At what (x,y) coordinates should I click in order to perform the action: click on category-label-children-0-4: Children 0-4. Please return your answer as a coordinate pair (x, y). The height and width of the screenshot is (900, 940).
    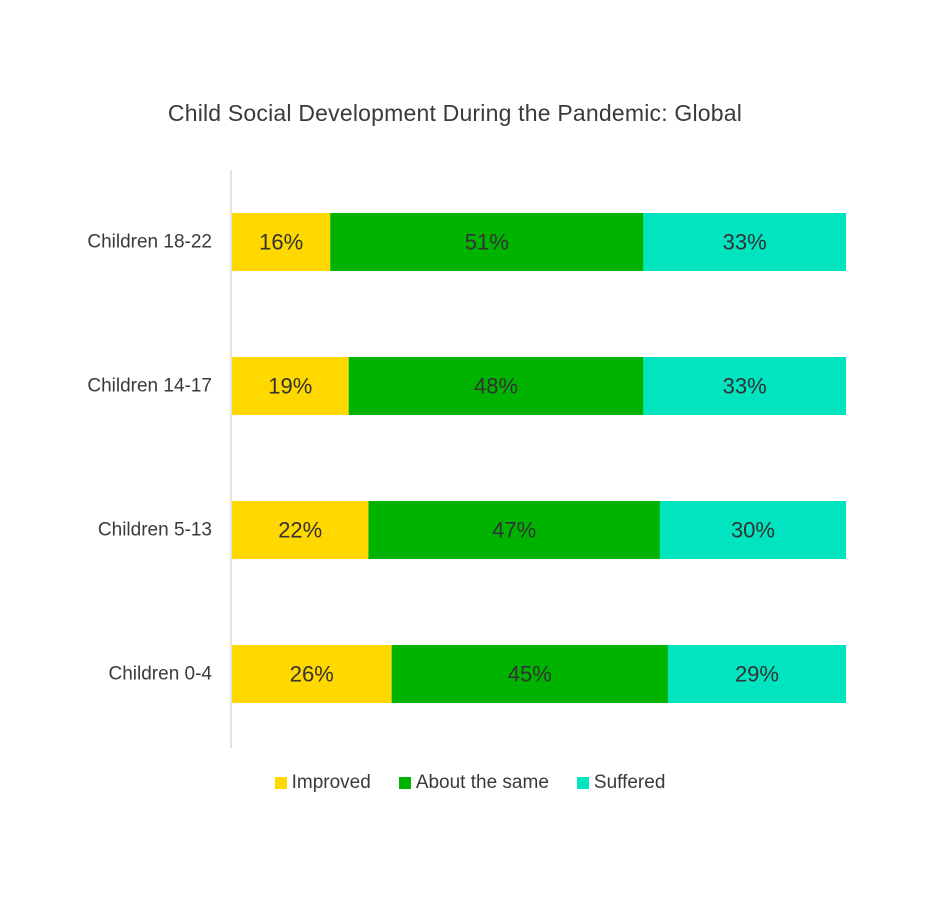
    Looking at the image, I should click on (161, 674).